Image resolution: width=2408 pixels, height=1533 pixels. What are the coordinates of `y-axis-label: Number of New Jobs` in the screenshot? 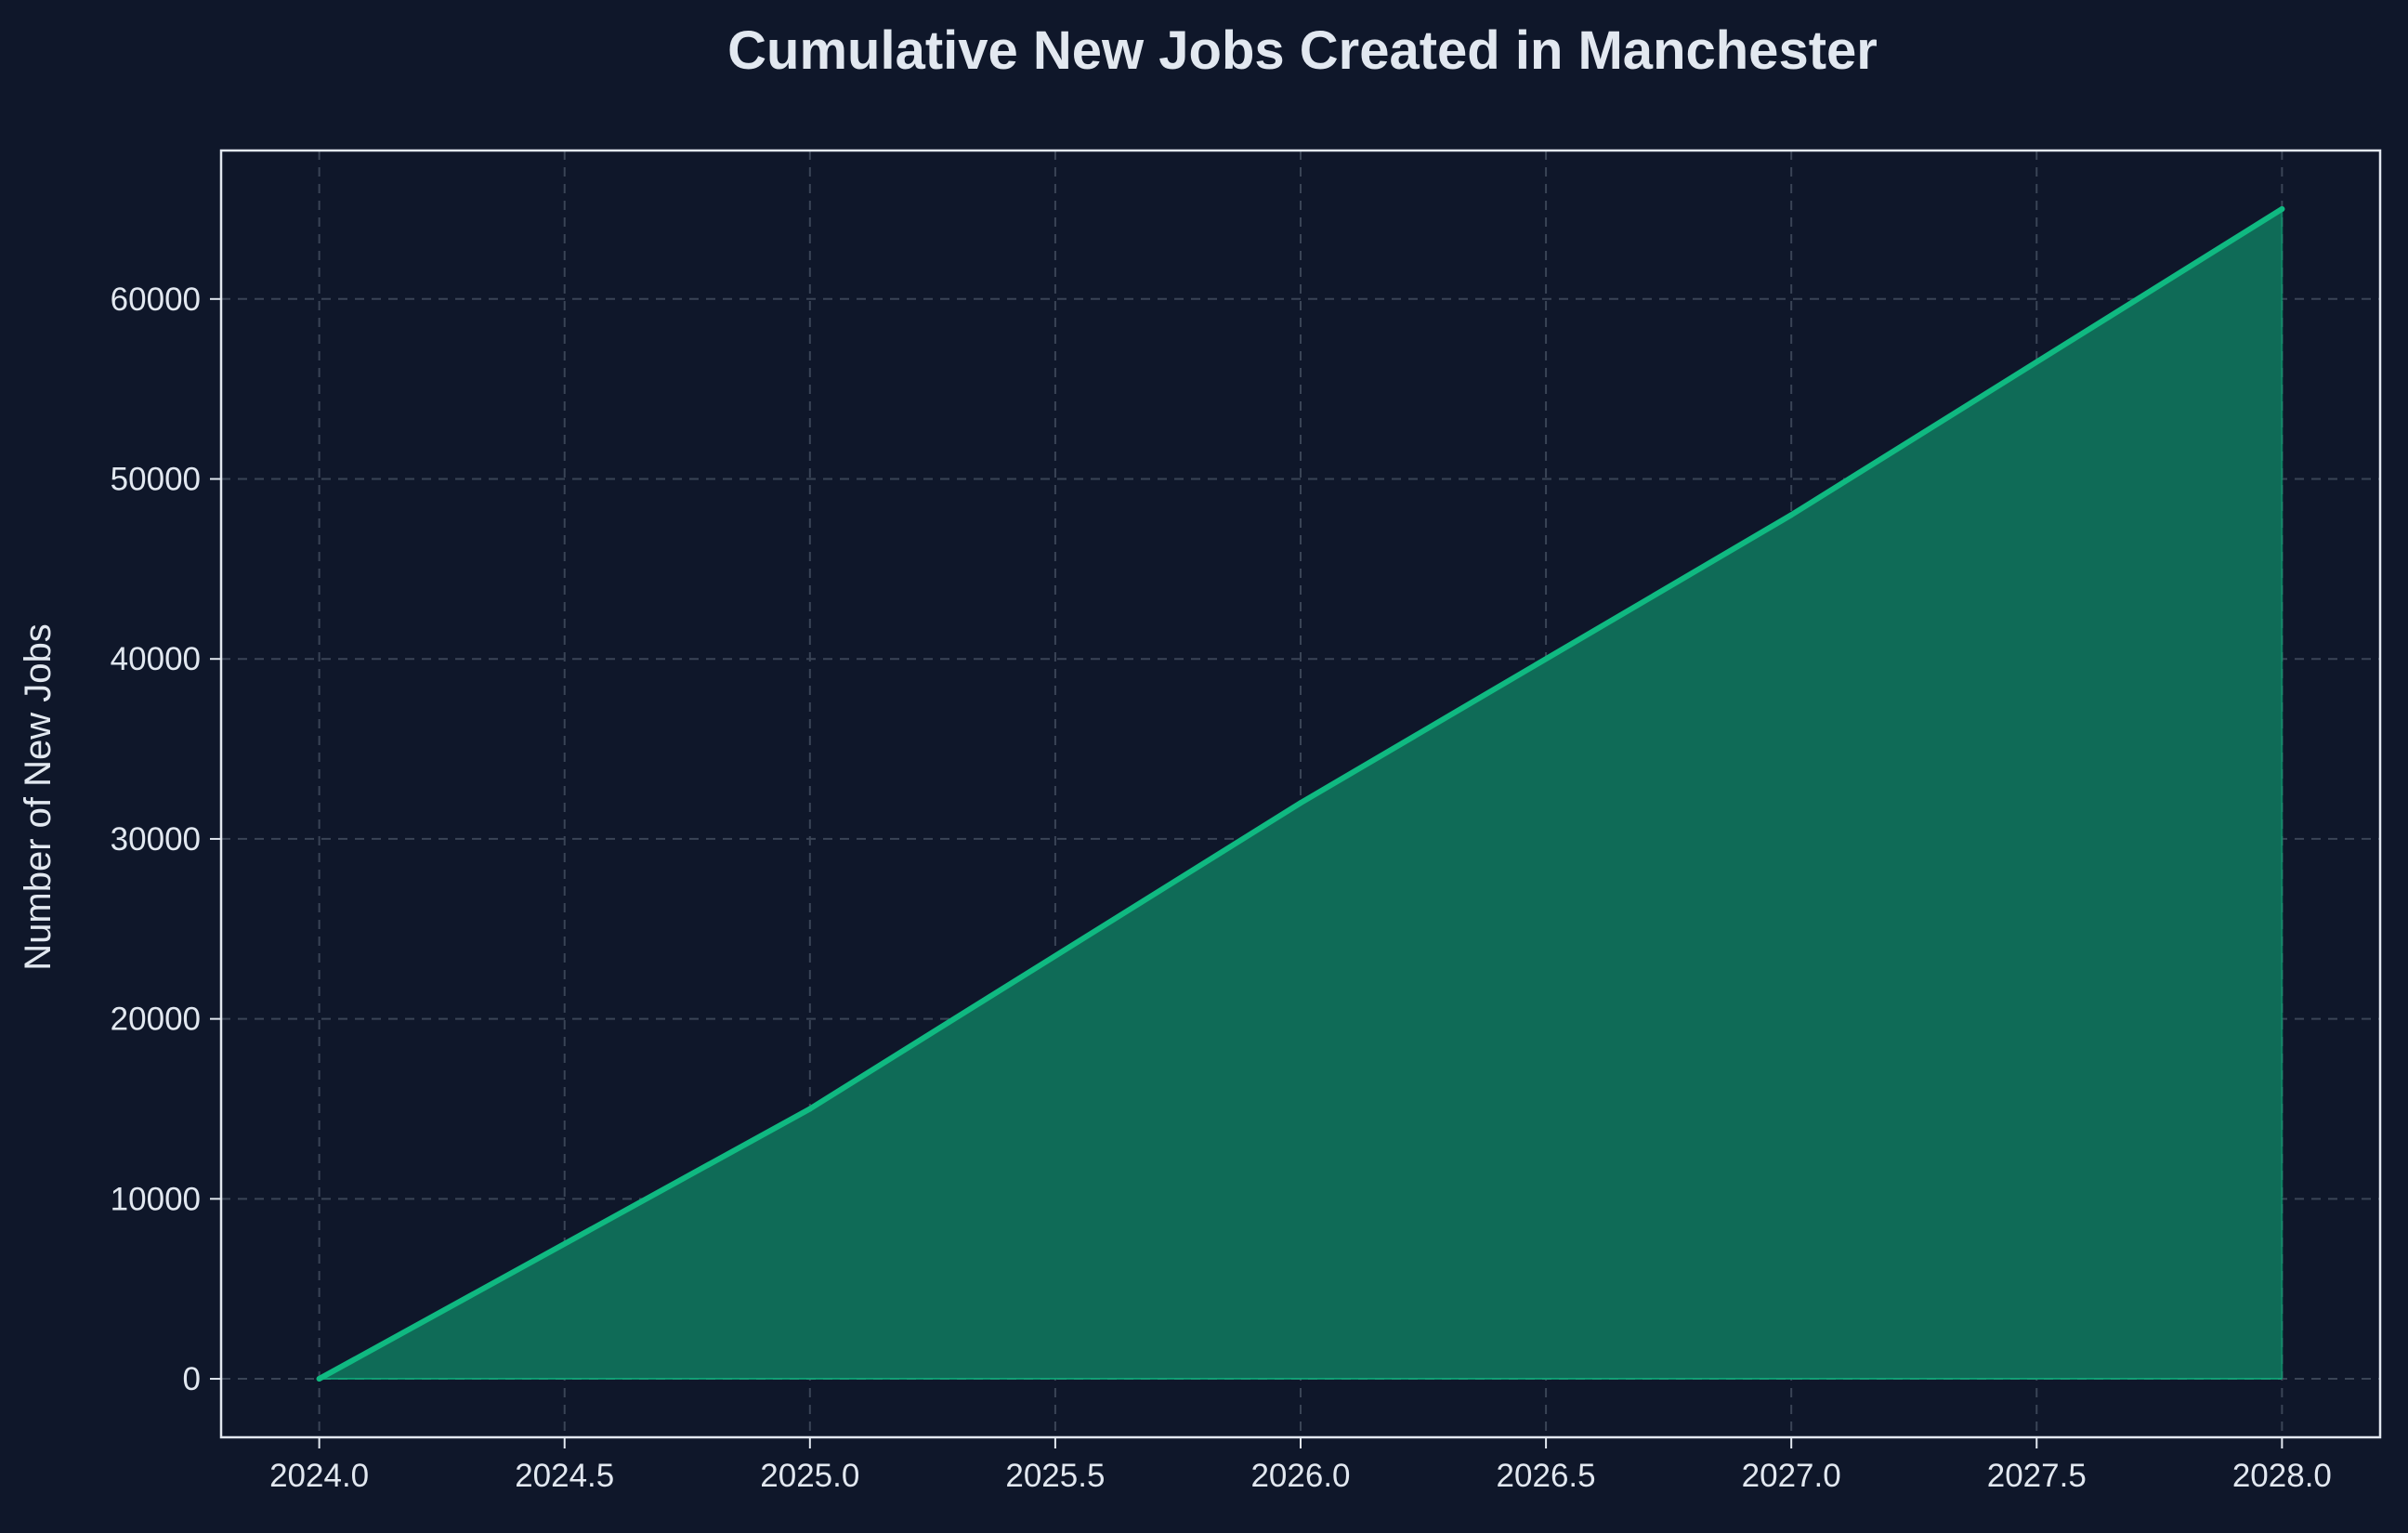 It's located at (38, 796).